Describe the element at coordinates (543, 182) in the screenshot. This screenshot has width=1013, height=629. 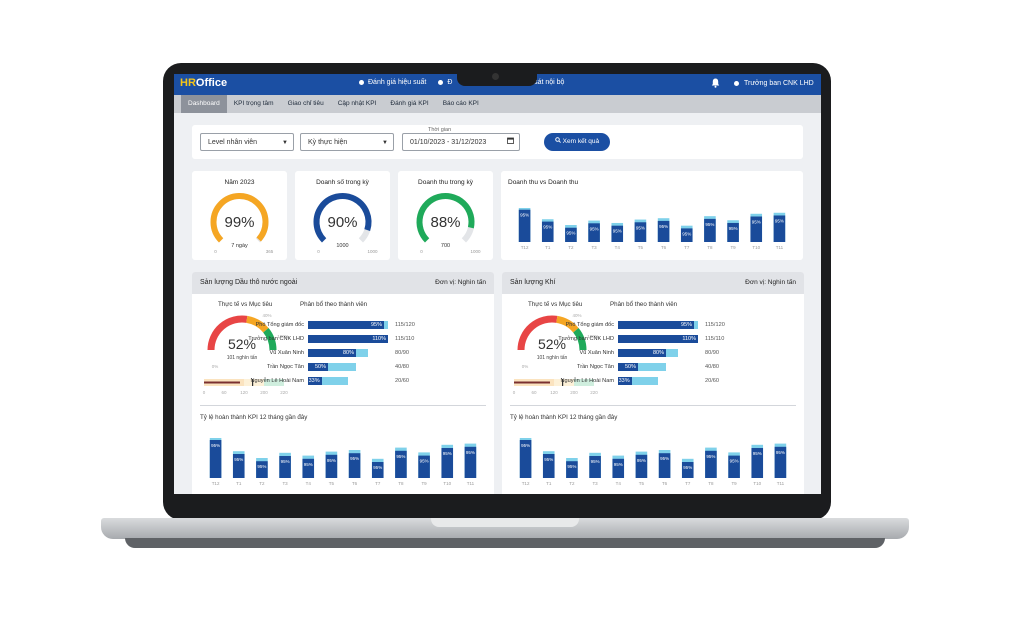
I see `chart-title: Doanh thu vs Doanh thu` at that location.